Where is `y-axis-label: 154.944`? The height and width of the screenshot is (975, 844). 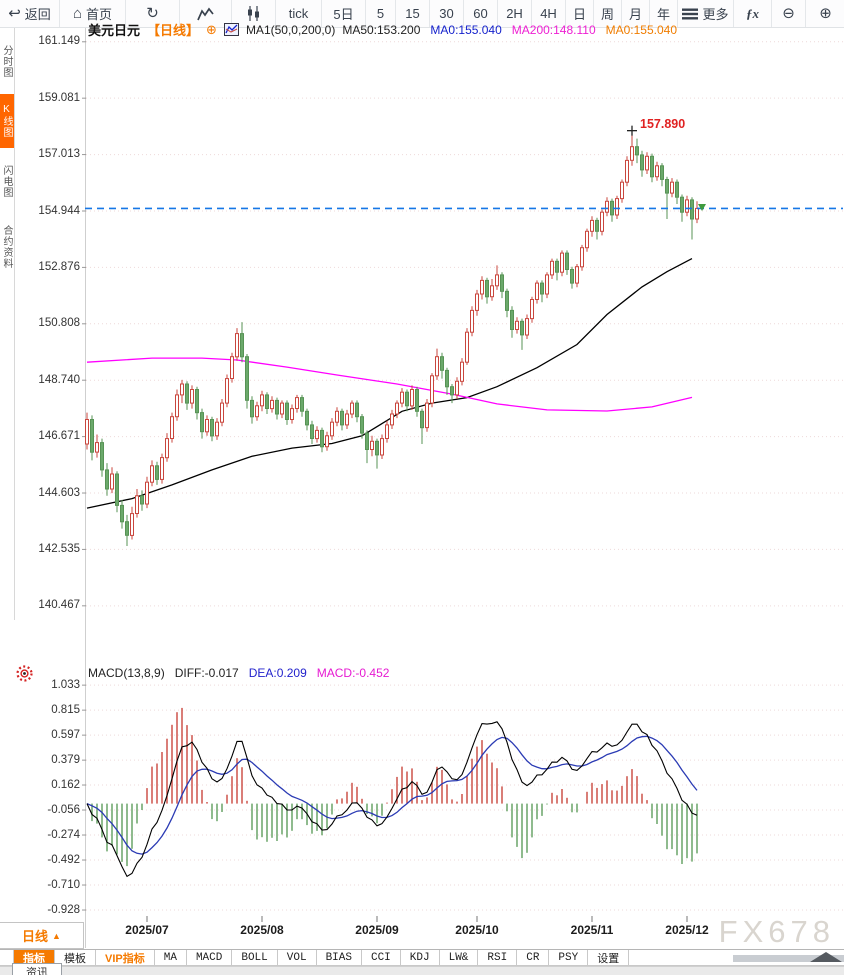
y-axis-label: 154.944 is located at coordinates (59, 210).